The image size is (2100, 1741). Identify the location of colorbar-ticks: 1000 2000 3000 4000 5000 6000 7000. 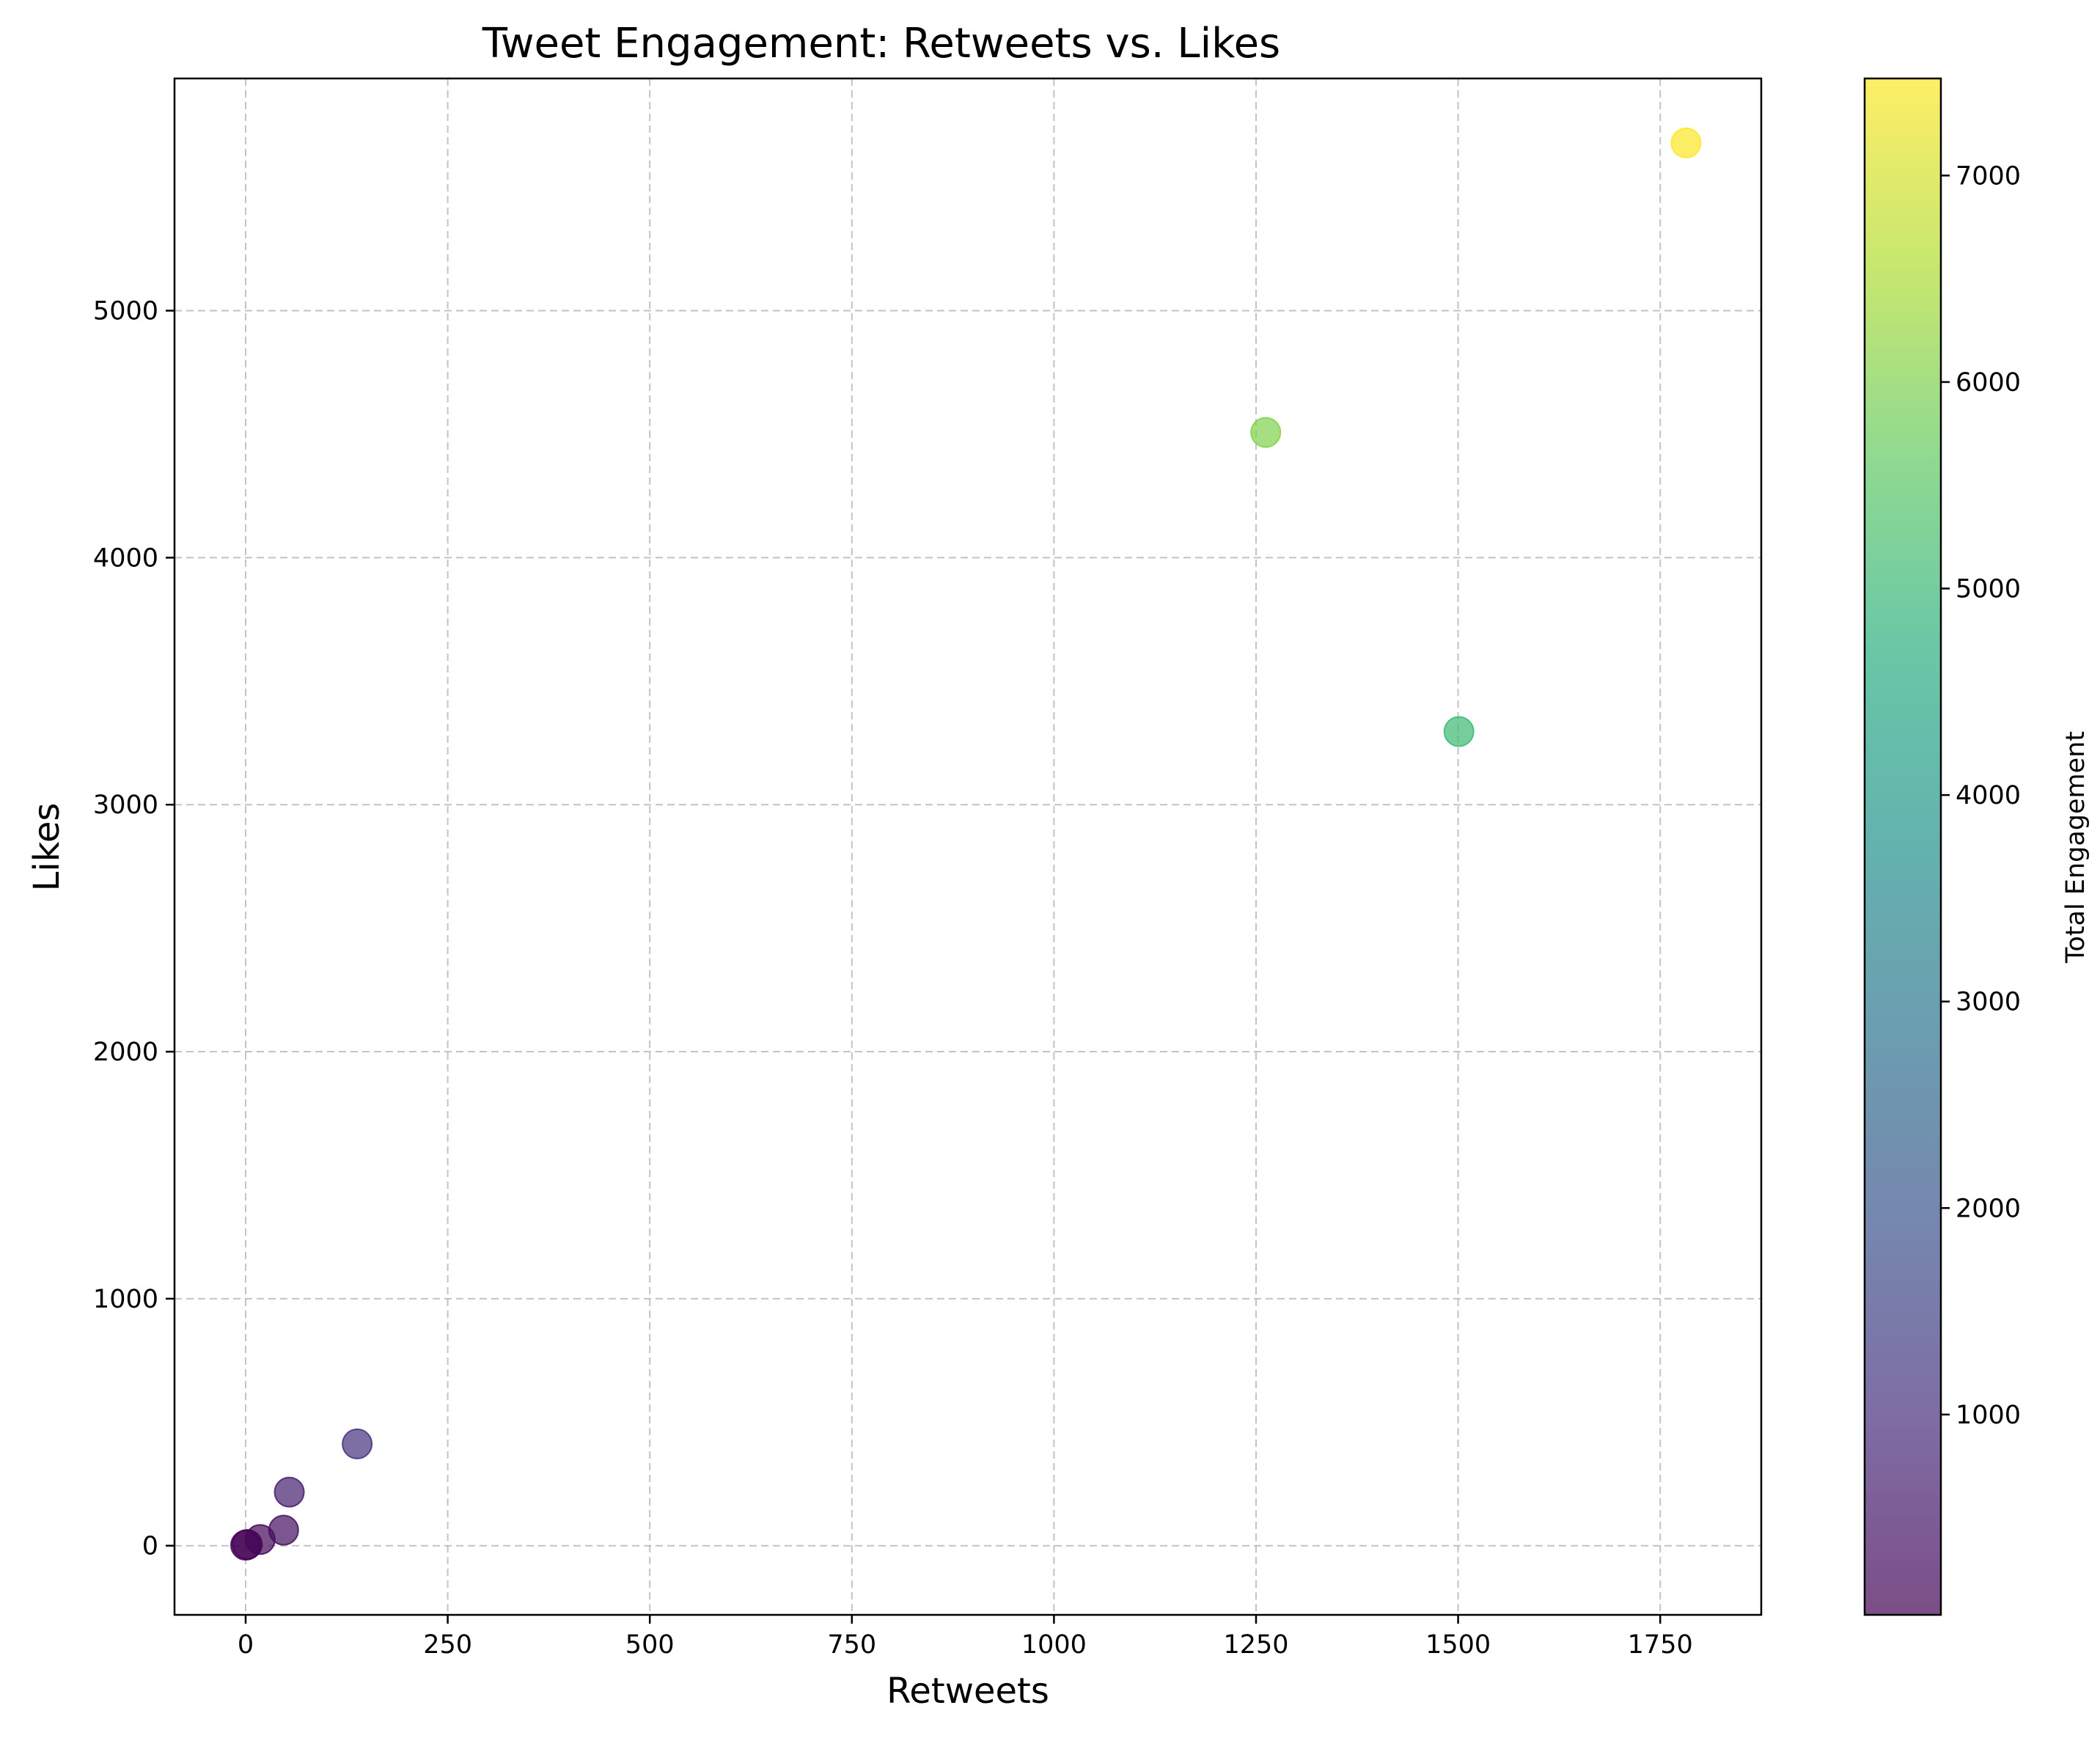
(1981, 795).